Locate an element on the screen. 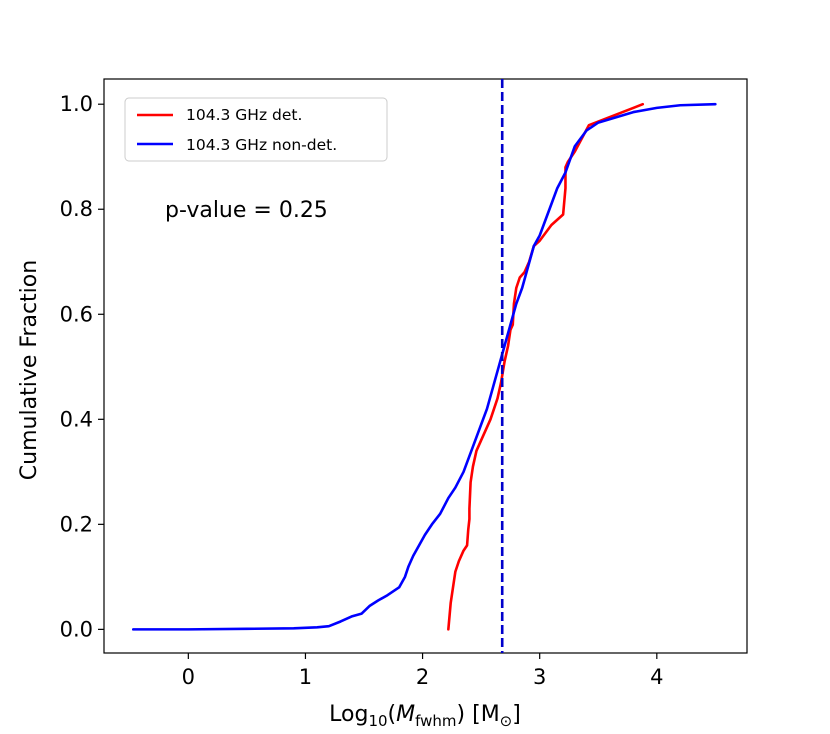 This screenshot has width=830, height=734. legend: 104.3 GHz det. 104.3 GHz non-det. is located at coordinates (256, 129).